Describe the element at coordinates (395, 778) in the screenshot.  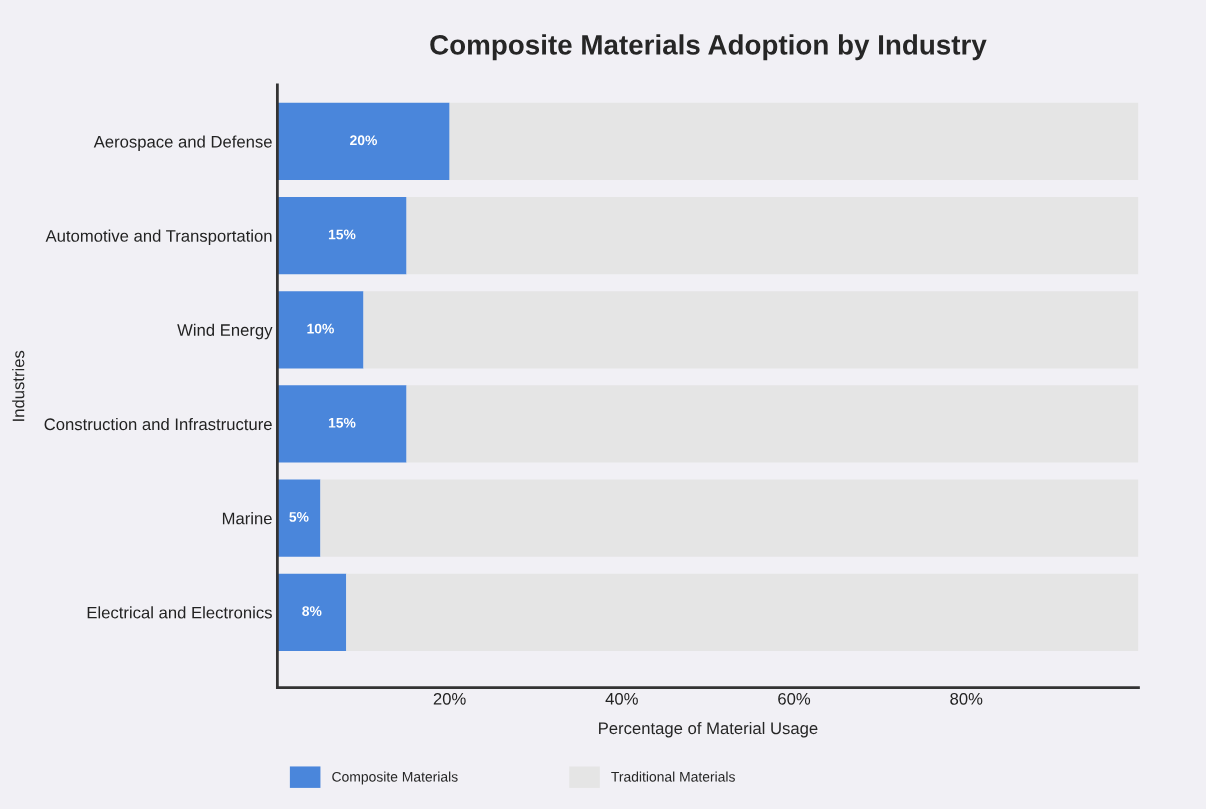
I see `legend-label: Composite Materials` at that location.